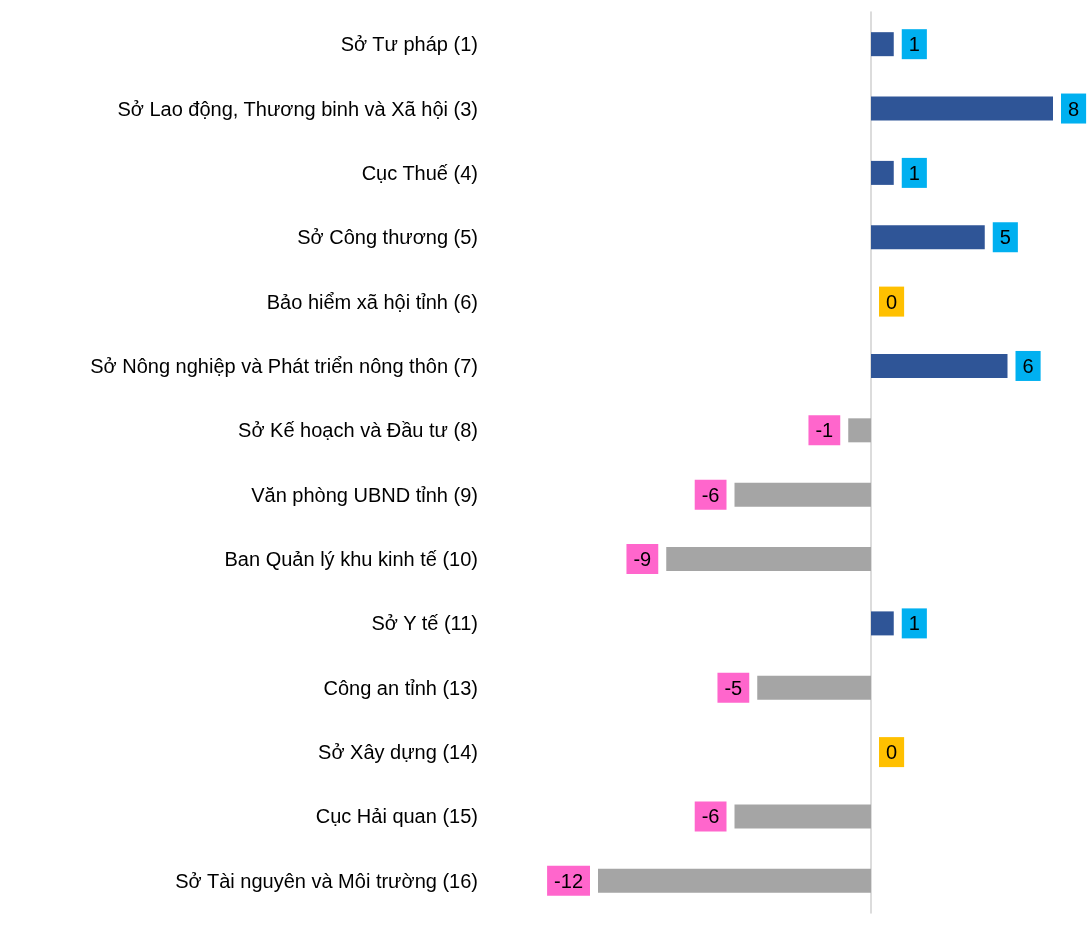  I want to click on data-label: -9, so click(642, 559).